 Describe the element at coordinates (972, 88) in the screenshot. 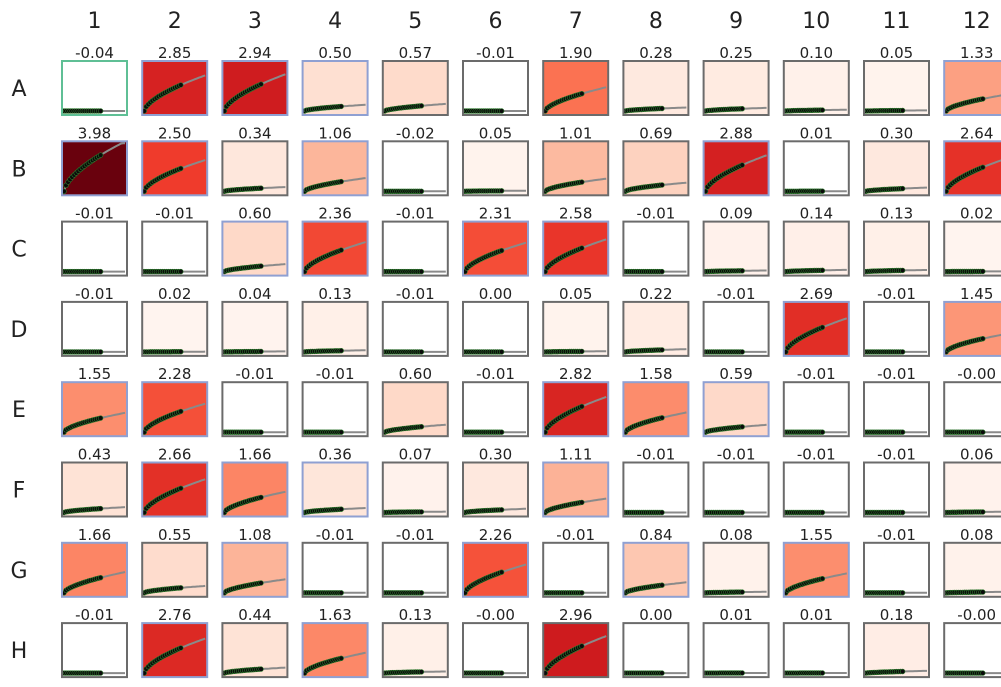

I see `well-border-A12` at that location.